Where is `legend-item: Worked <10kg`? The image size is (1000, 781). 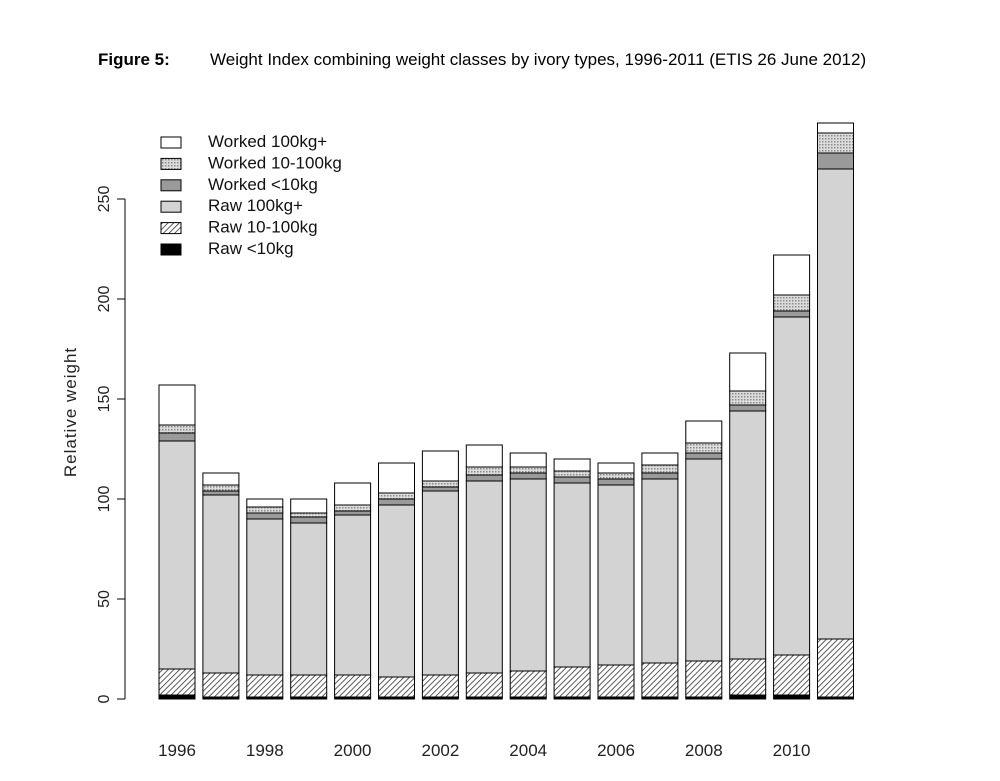
legend-item: Worked <10kg is located at coordinates (239, 184).